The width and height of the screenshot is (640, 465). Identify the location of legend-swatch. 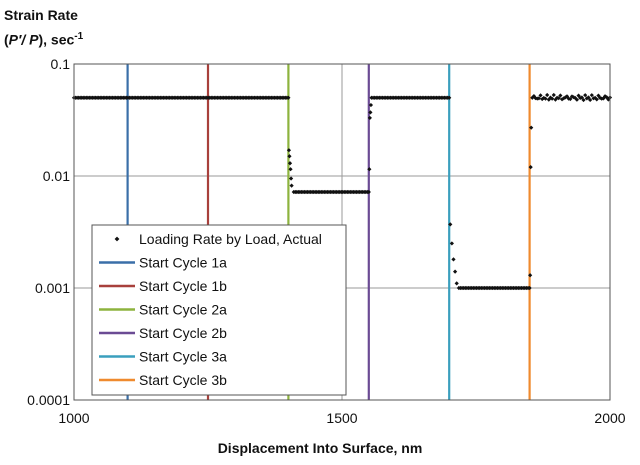
(117, 239).